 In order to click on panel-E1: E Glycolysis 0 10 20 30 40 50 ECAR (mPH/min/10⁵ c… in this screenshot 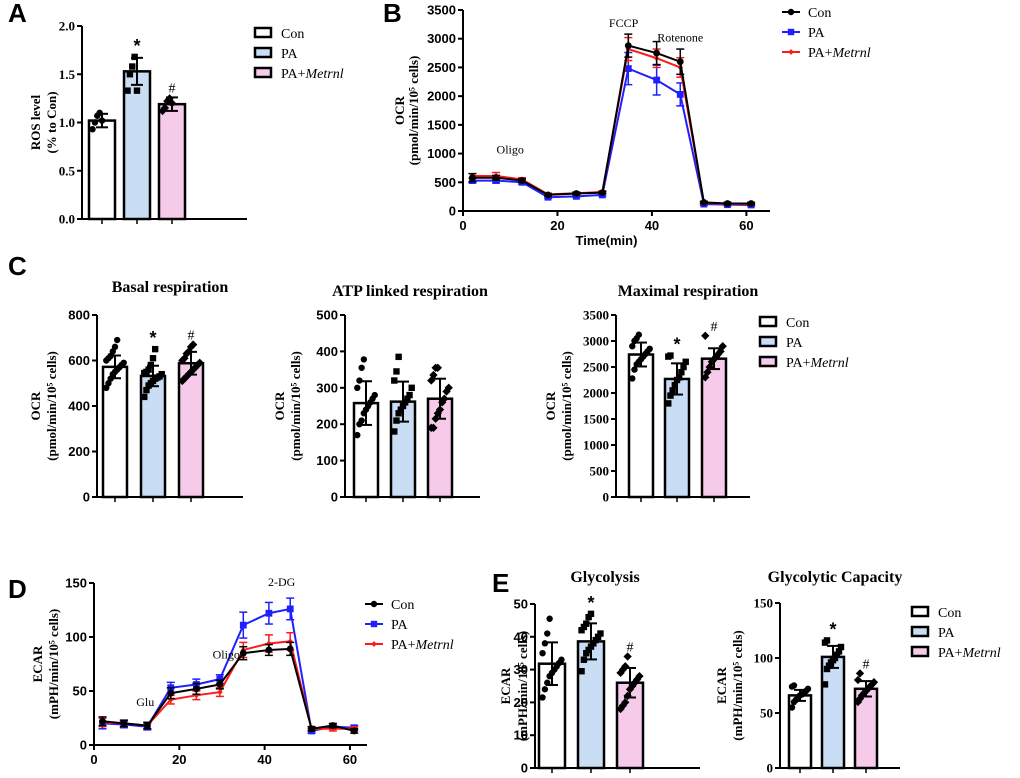, I will do `click(596, 672)`.